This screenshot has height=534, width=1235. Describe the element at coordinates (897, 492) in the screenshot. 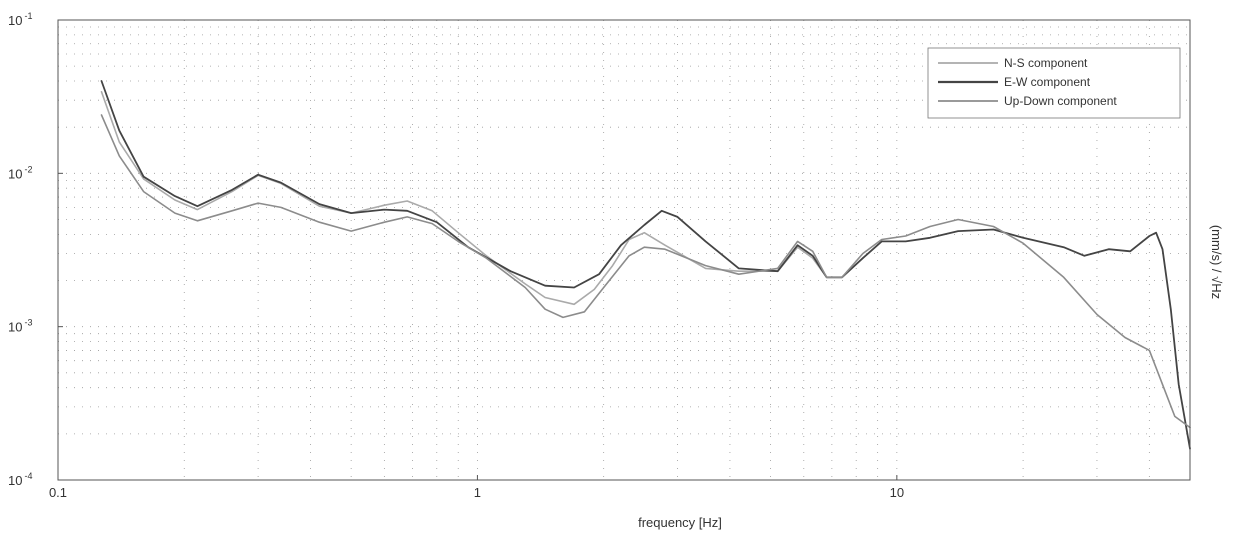

I see `x-tick-label: 10` at that location.